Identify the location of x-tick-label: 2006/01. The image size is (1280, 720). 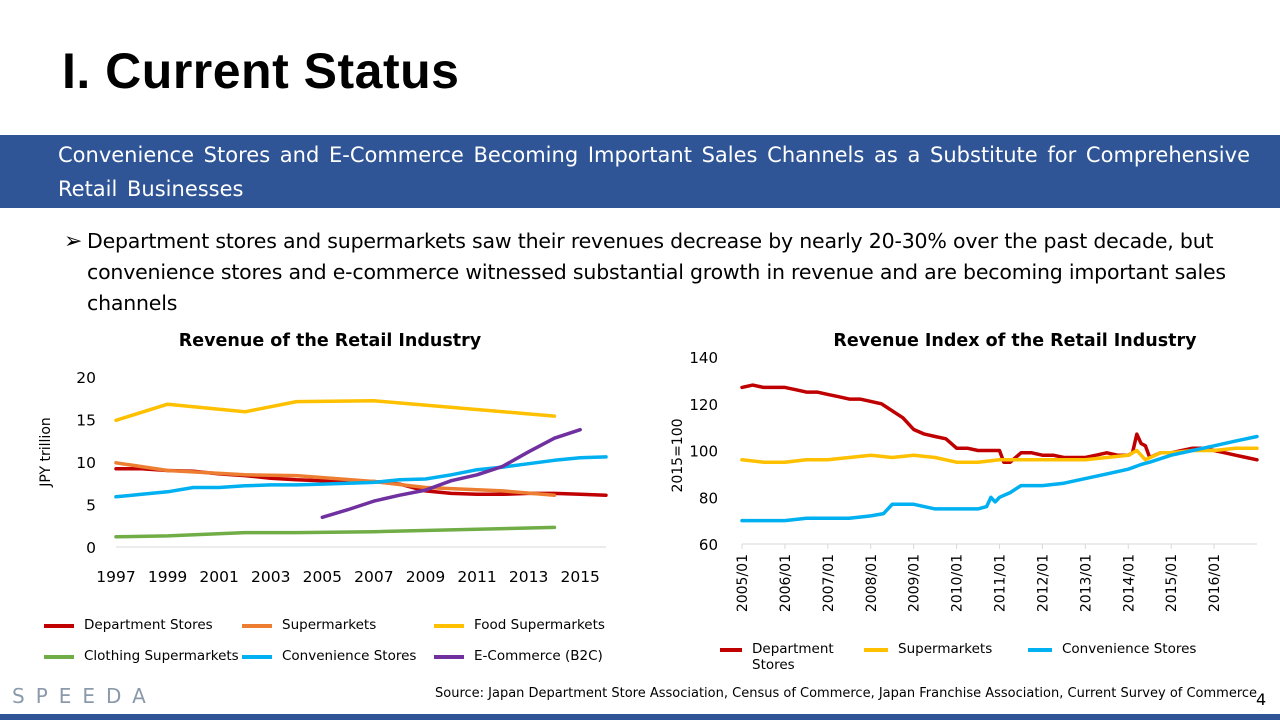
(786, 583).